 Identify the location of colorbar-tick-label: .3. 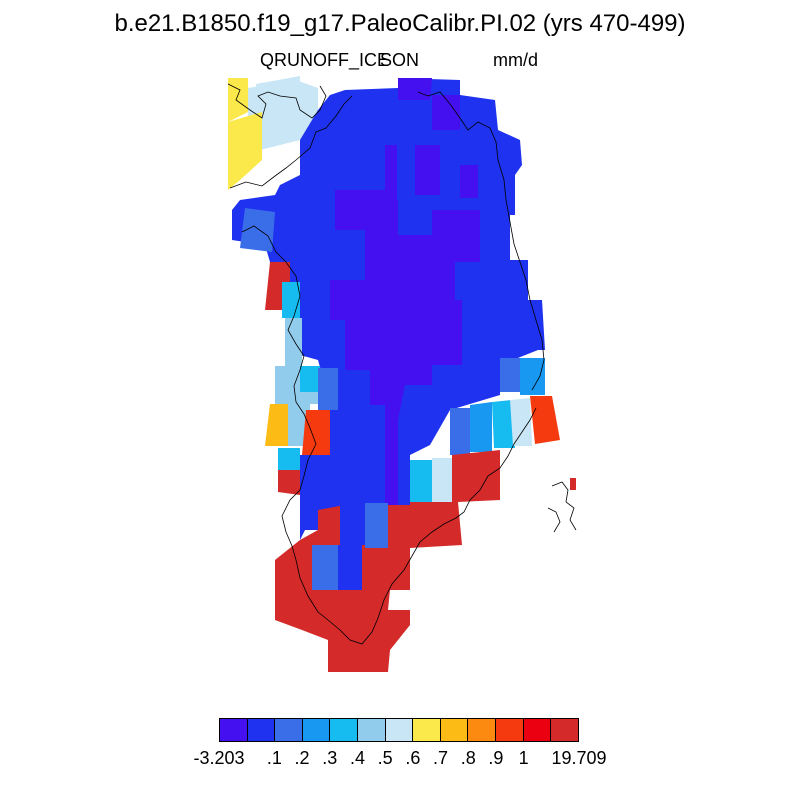
(330, 758).